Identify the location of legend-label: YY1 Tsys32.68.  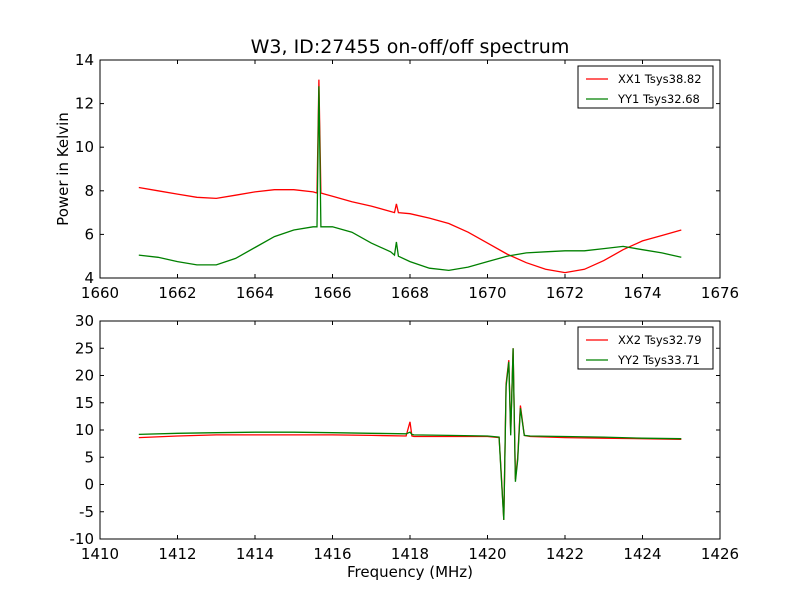
(658, 99).